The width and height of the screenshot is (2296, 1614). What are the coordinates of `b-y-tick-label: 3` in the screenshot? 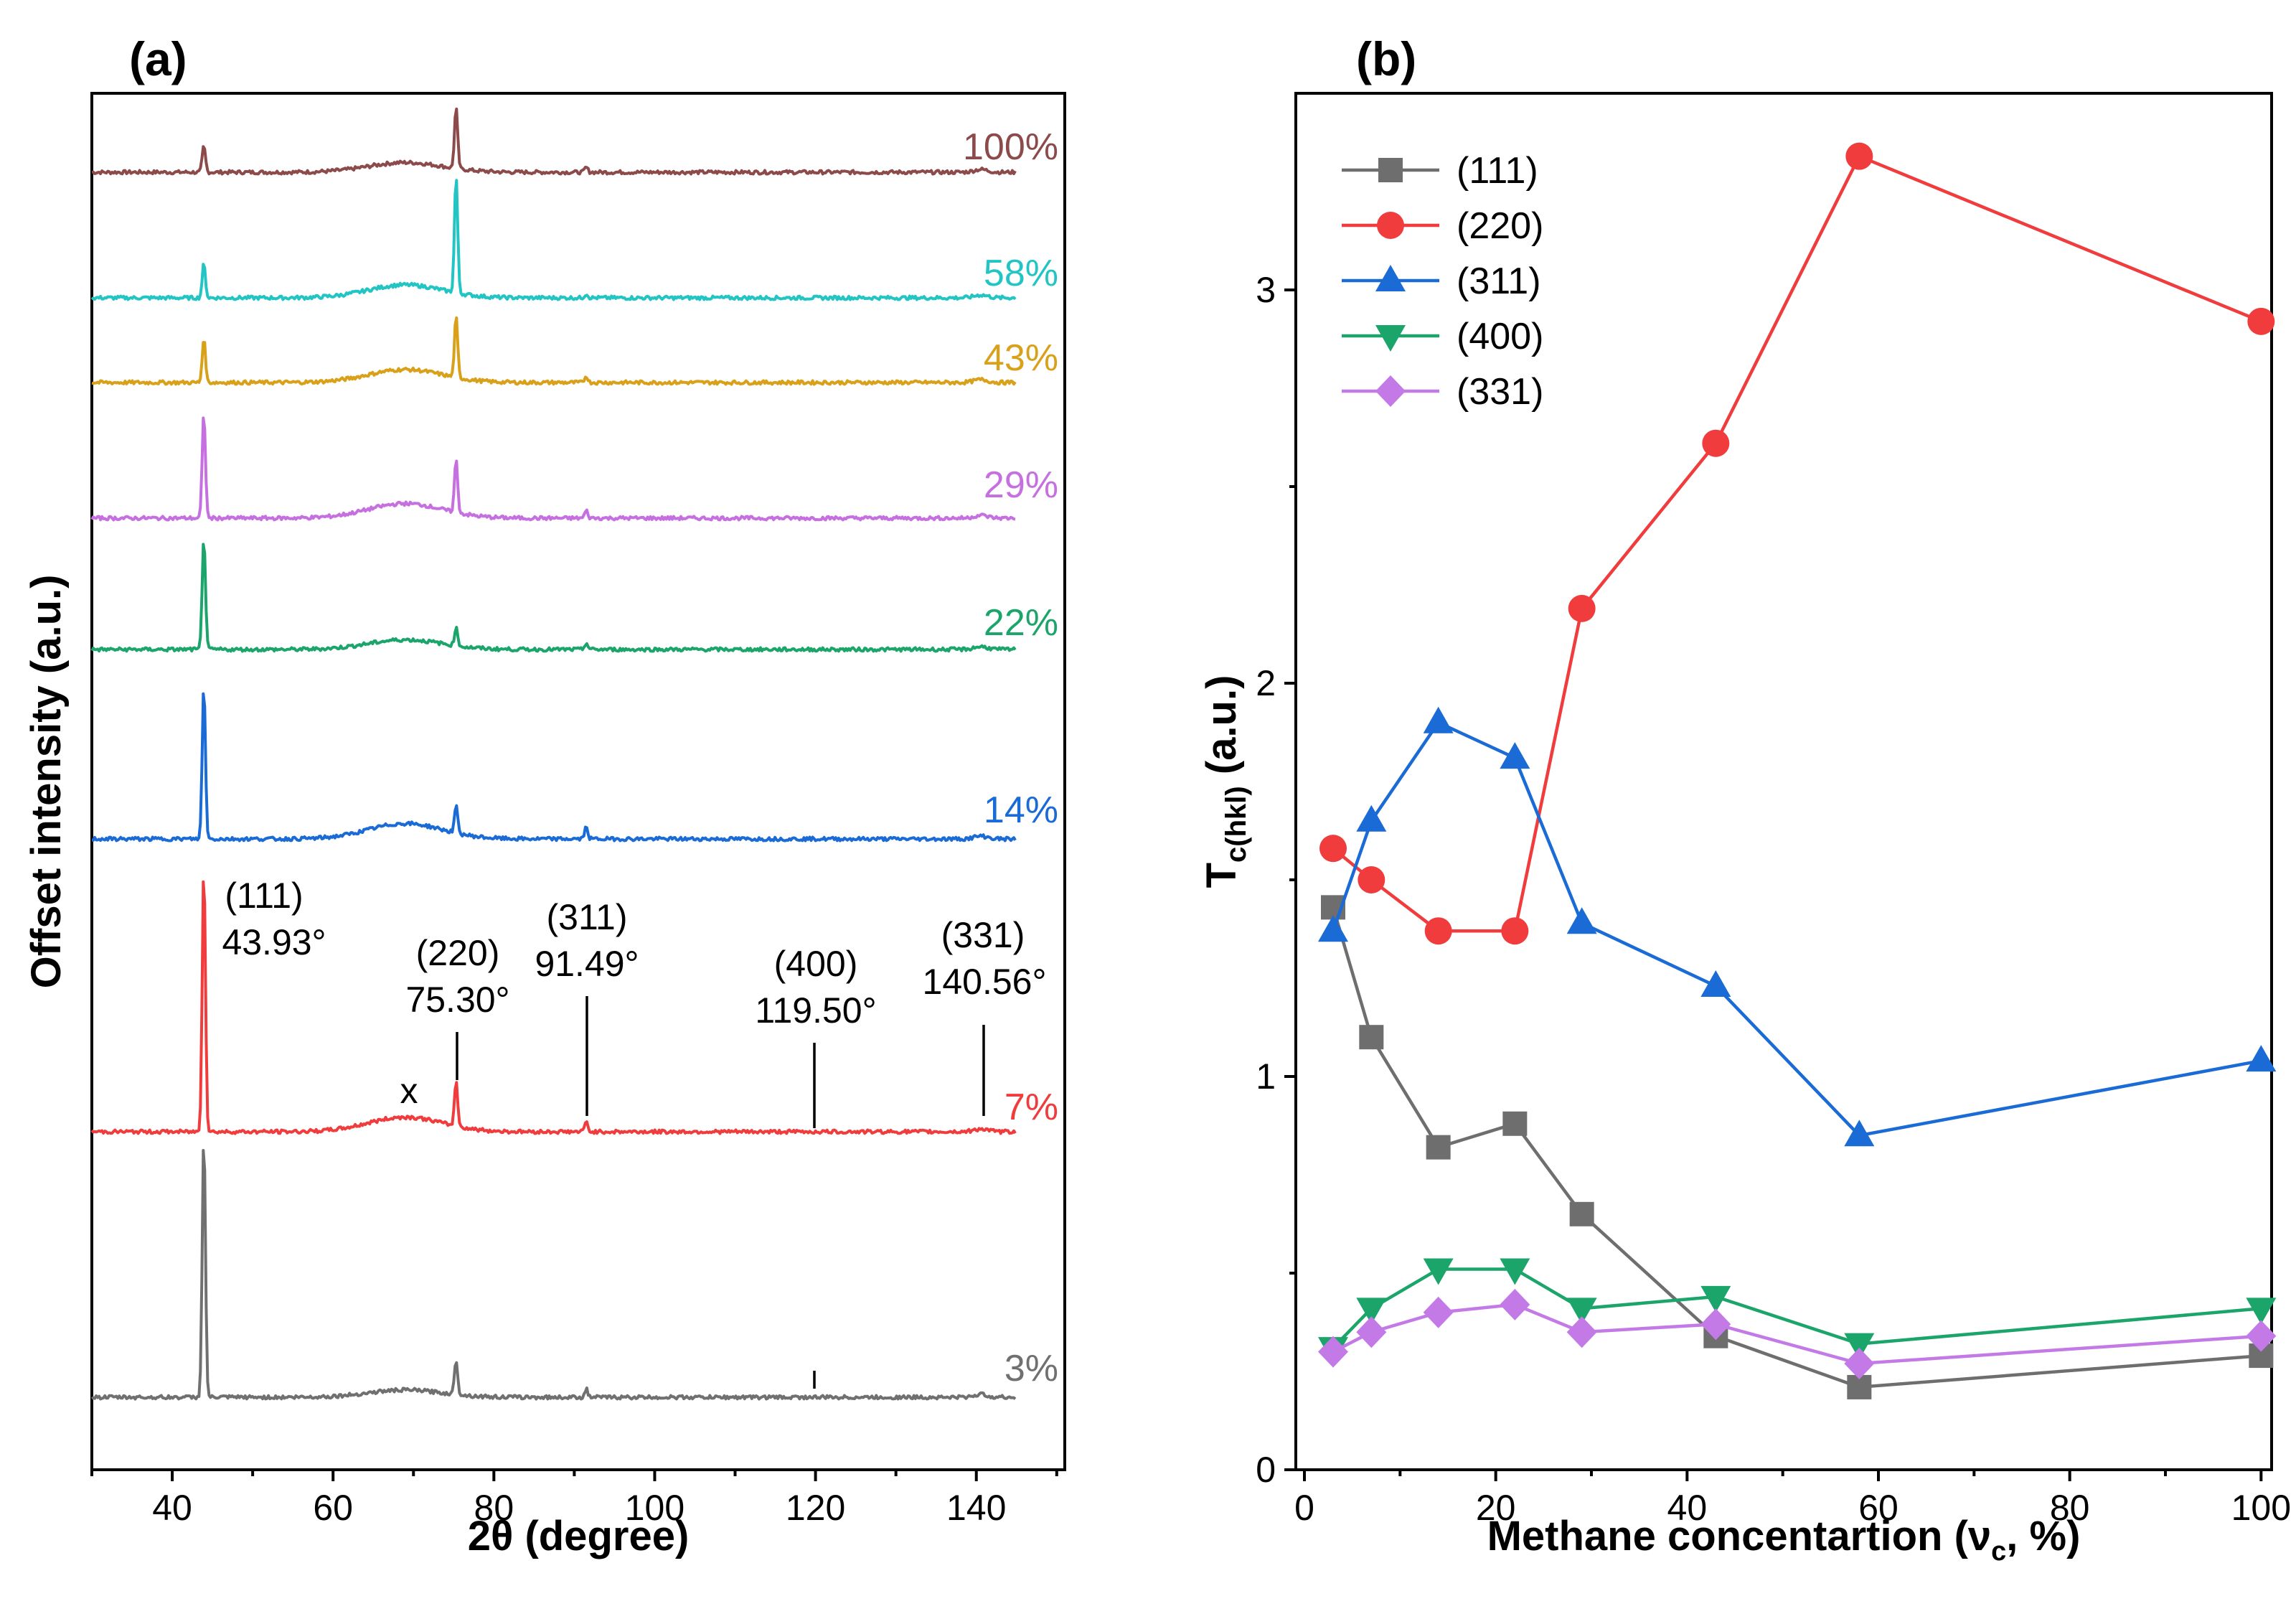 It's located at (1266, 290).